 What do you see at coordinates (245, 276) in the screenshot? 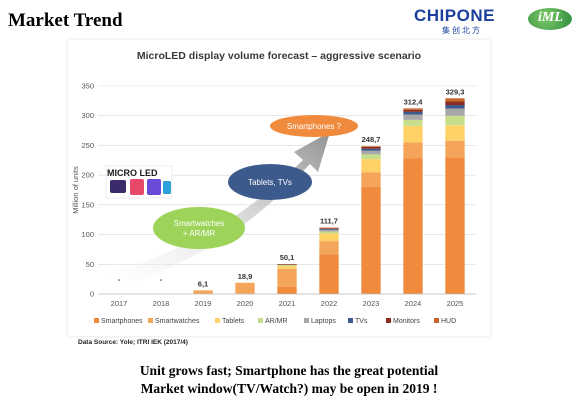
I see `bar-total-label: 18,9` at bounding box center [245, 276].